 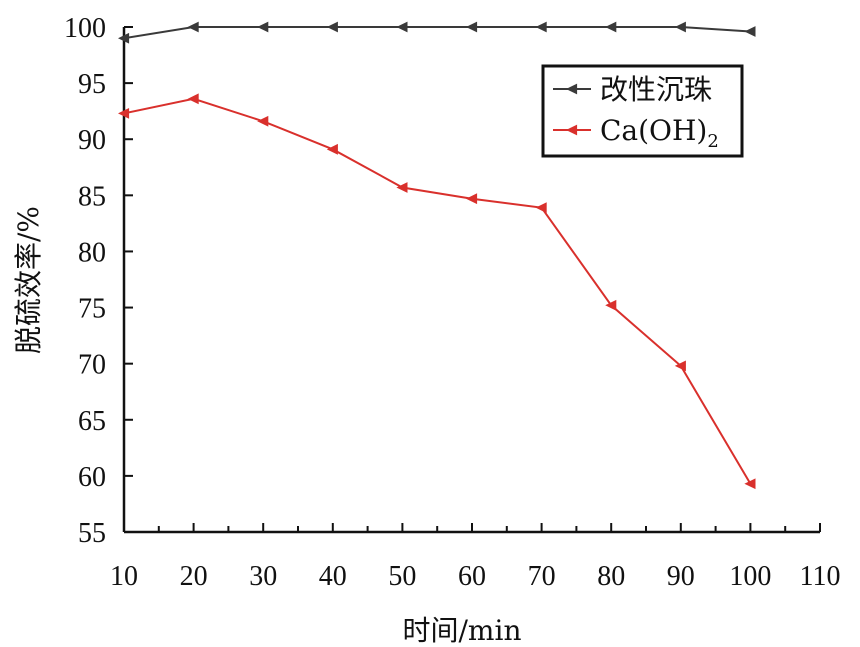 I want to click on x-tick-label: 30, so click(x=263, y=576).